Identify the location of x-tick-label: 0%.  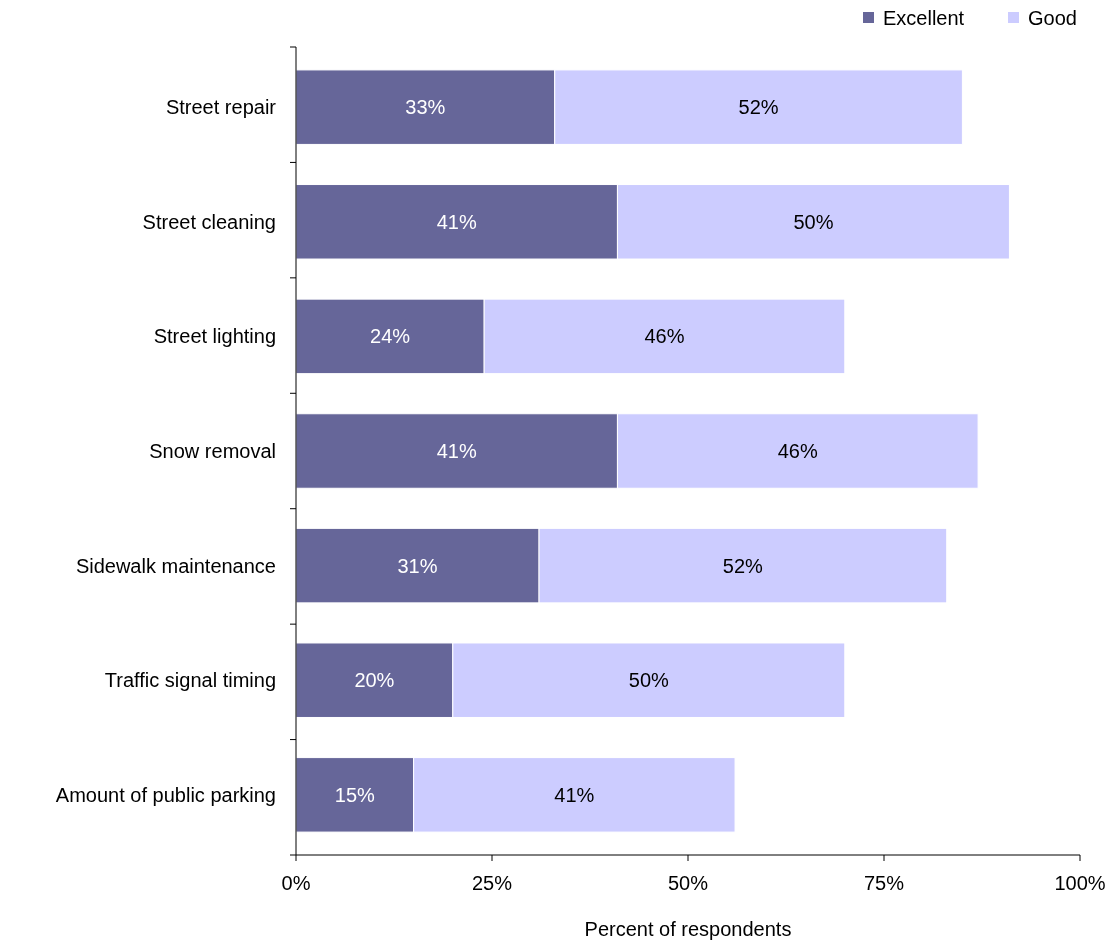
(296, 883).